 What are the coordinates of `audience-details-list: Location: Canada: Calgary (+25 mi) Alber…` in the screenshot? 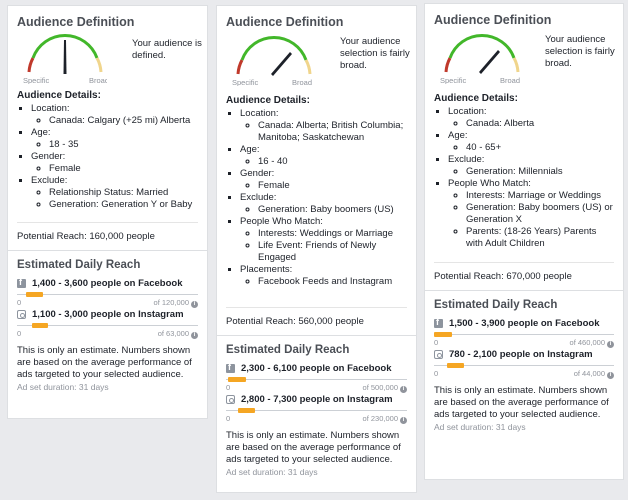 It's located at (107, 156).